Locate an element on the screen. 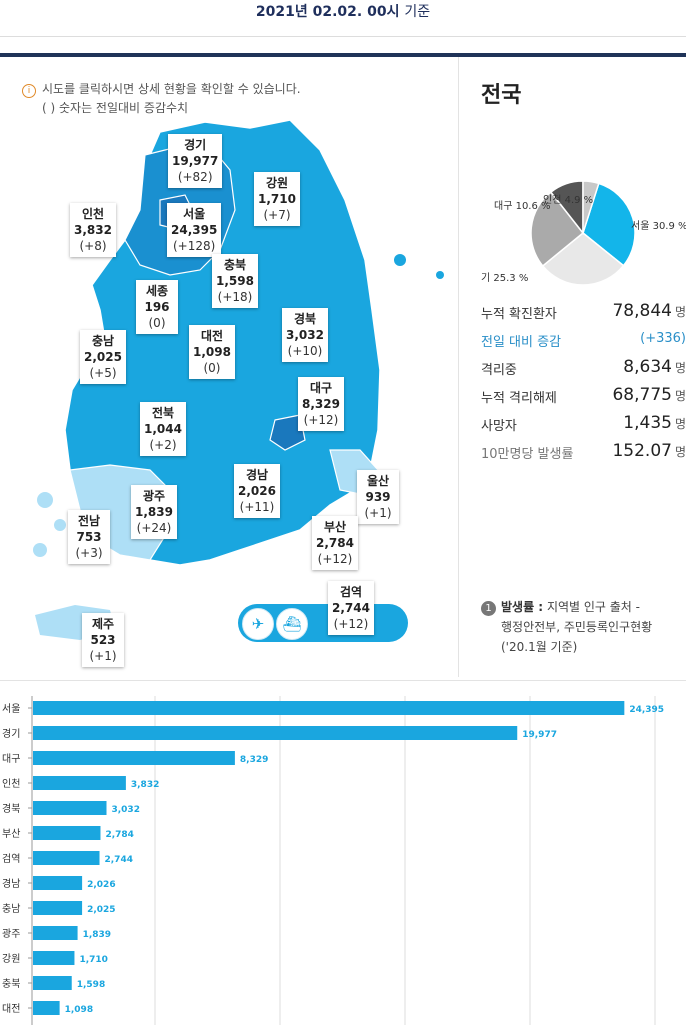  bar-value-label: 1,098 is located at coordinates (79, 1010).